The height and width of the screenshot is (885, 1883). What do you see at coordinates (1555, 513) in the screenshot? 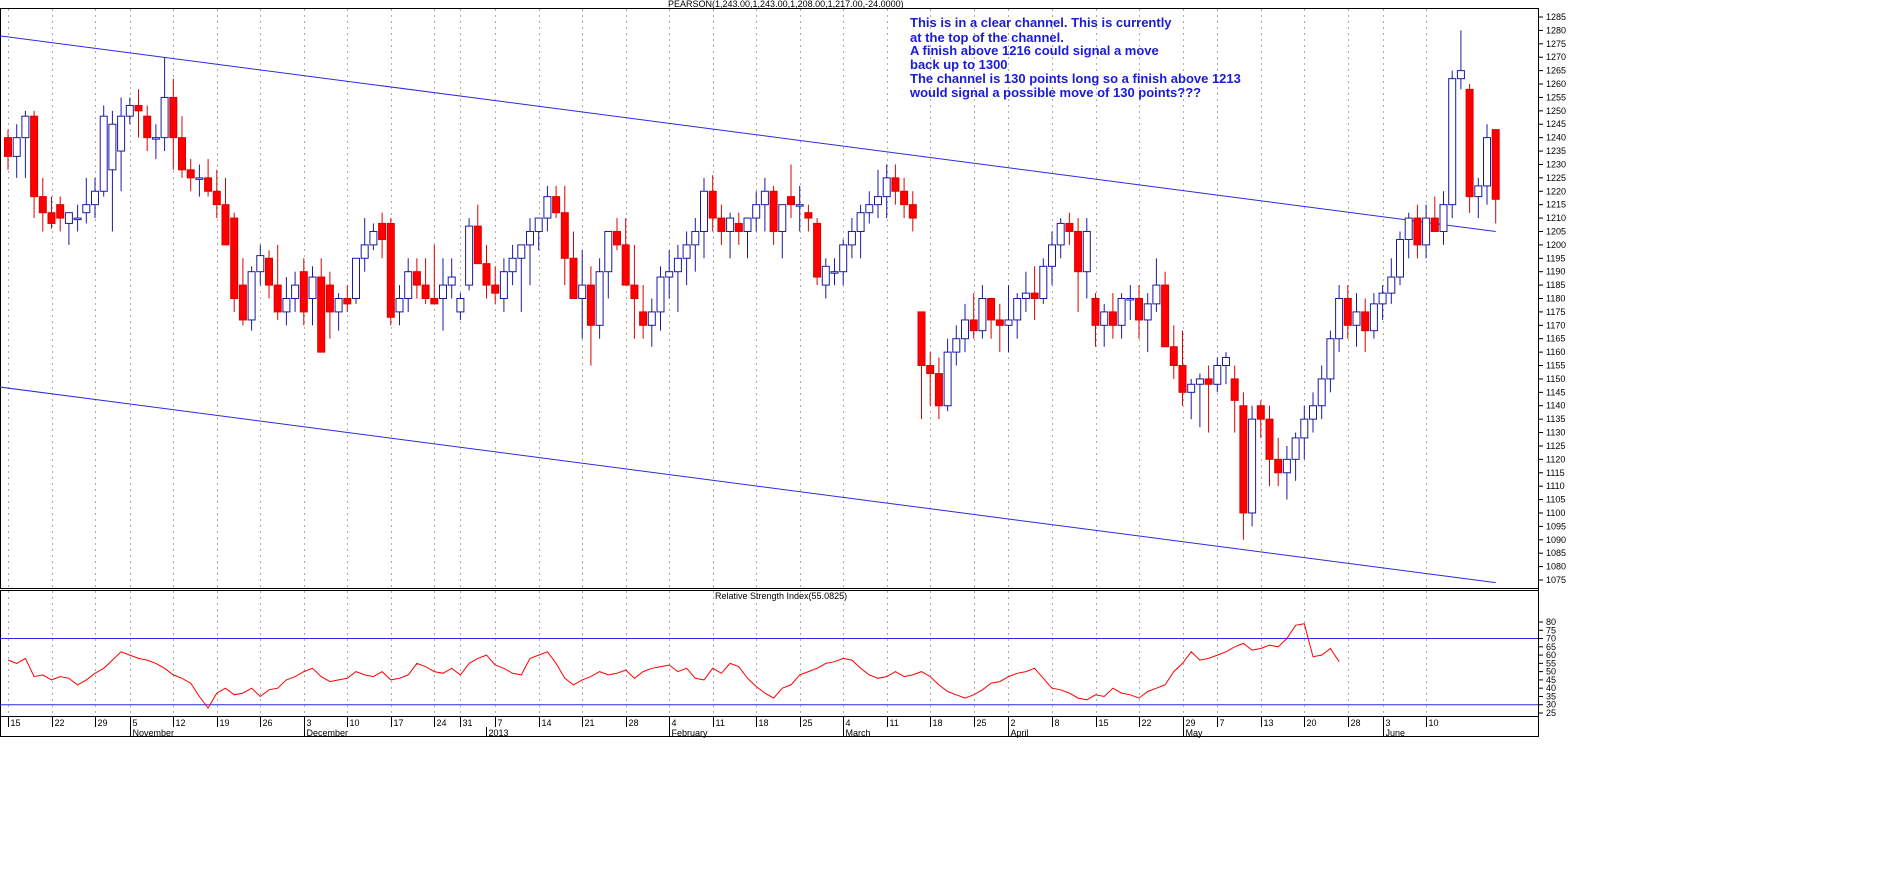
I see `y-tick-label: 1100` at bounding box center [1555, 513].